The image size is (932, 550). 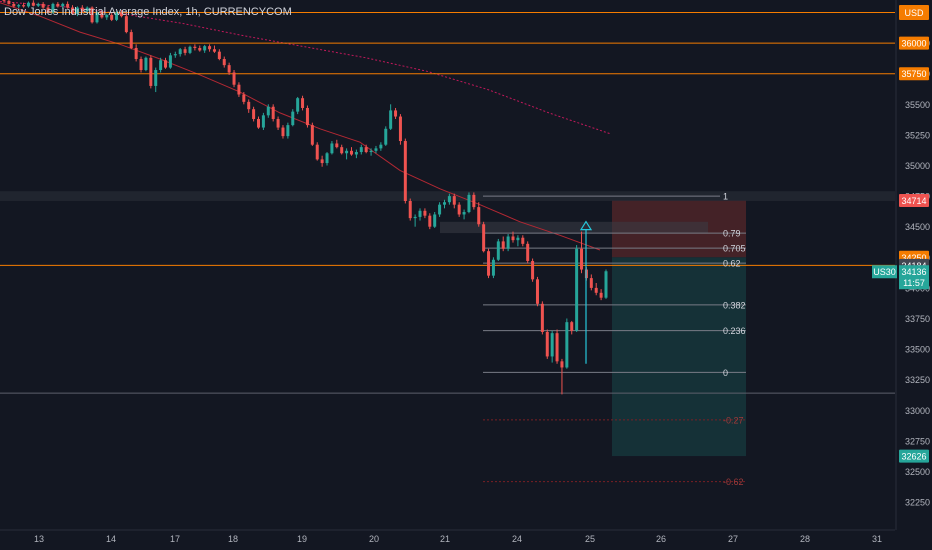 I want to click on price-axis-label: 35750, so click(x=913, y=74).